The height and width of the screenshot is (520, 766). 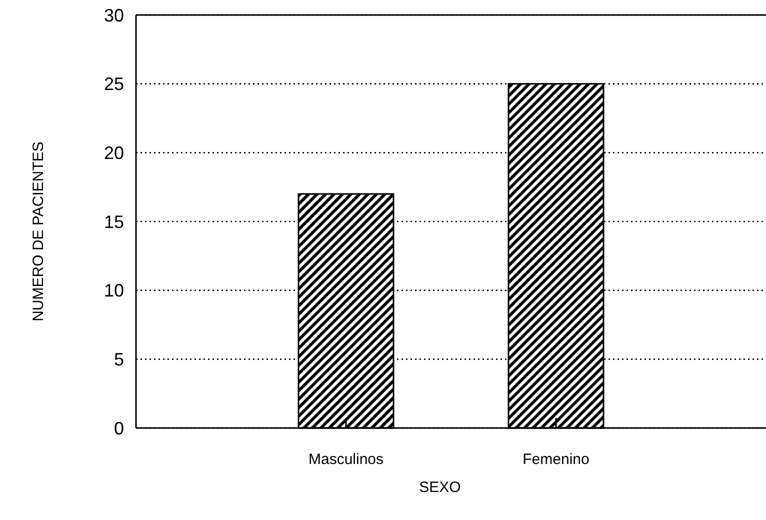 I want to click on y-tick-label: 15, so click(x=114, y=222).